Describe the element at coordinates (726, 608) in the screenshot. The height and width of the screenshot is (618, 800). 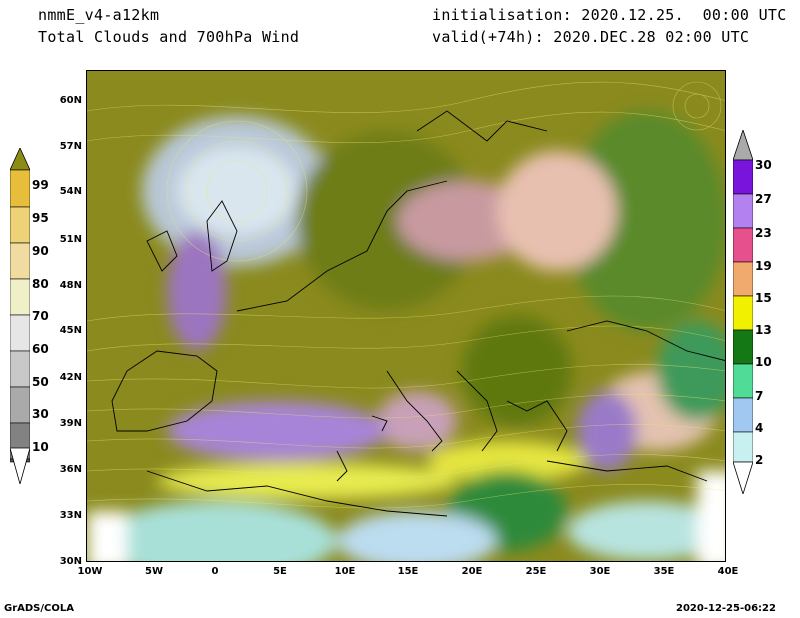
I see `render-timestamp: 2020-12-25-06:22` at that location.